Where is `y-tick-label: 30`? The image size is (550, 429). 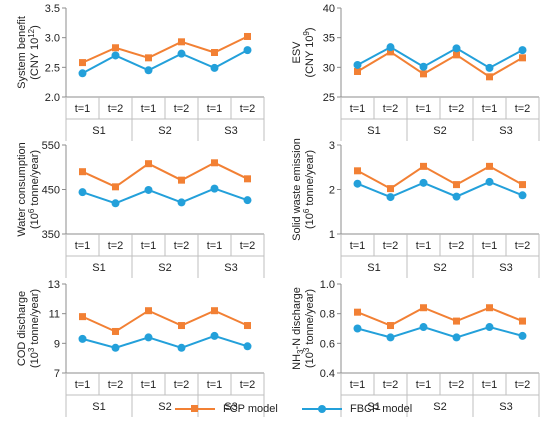 y-tick-label: 30 is located at coordinates (329, 68).